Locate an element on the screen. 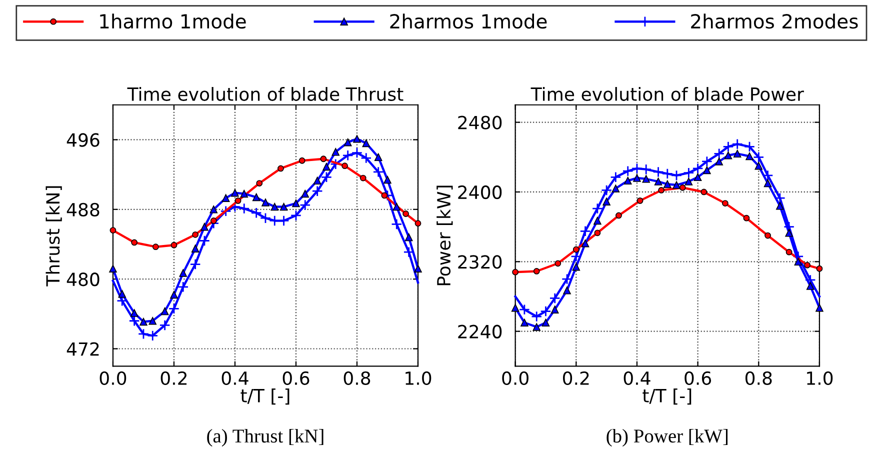  text: (a) Thrust [kN] is located at coordinates (265, 437).